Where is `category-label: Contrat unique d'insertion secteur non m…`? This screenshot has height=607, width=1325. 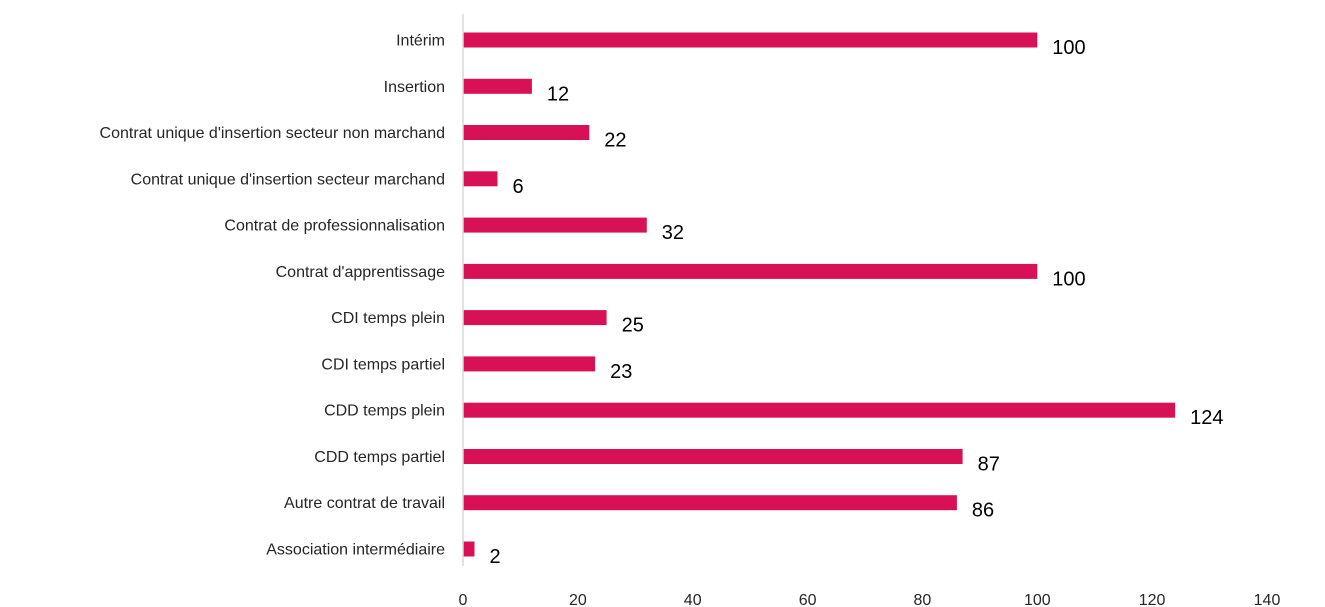
category-label: Contrat unique d'insertion secteur non m… is located at coordinates (272, 133).